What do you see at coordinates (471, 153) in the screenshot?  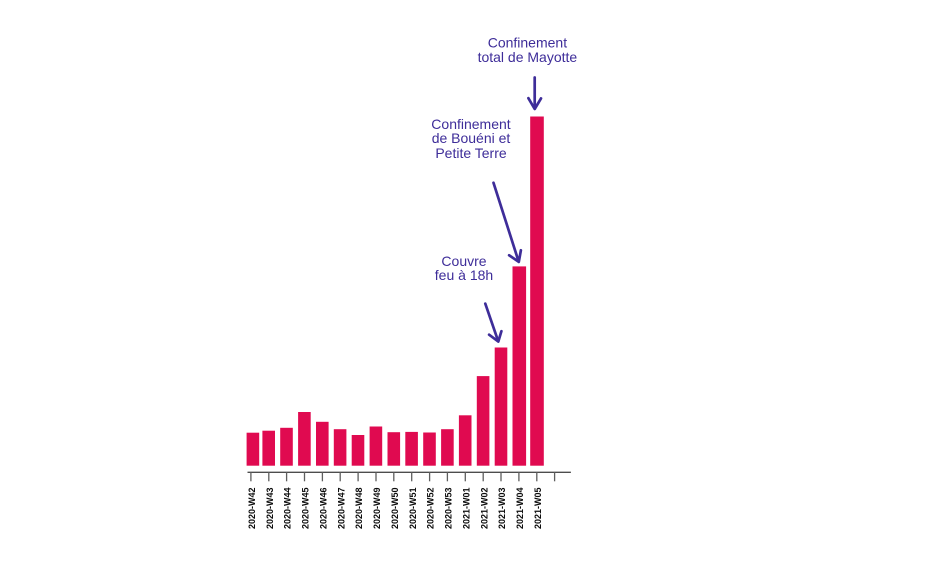 I see `svg-text: Petite Terre` at bounding box center [471, 153].